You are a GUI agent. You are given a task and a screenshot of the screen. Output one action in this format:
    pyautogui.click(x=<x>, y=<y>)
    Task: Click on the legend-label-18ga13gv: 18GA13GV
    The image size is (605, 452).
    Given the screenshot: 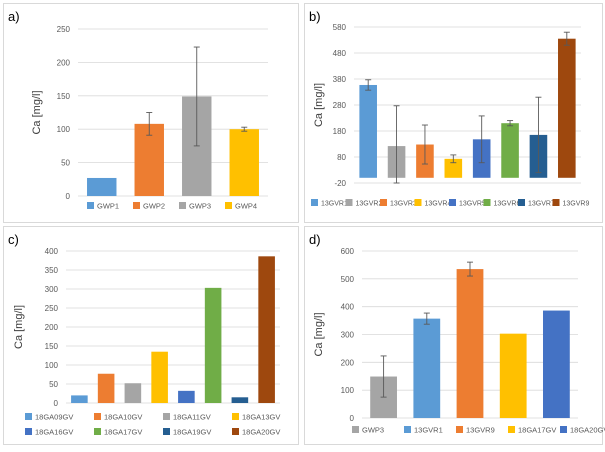 What is the action you would take?
    pyautogui.click(x=261, y=417)
    